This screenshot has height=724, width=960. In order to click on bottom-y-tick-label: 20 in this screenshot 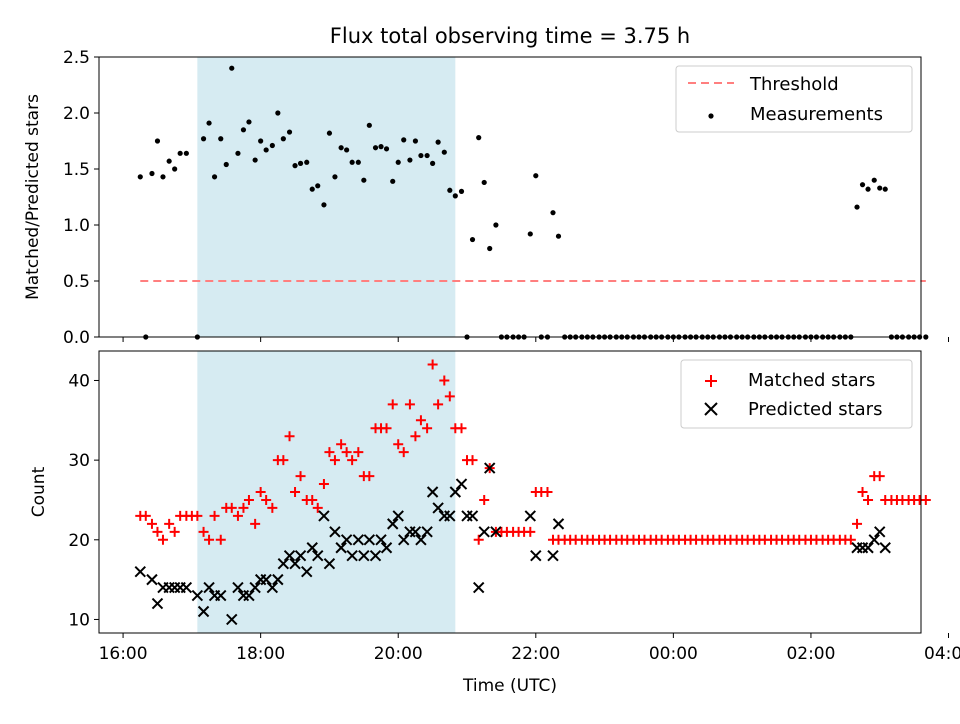, I will do `click(79, 541)`.